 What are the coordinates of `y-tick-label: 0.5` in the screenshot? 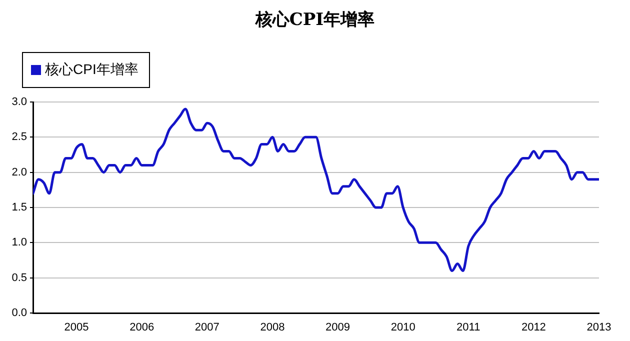 It's located at (19, 278).